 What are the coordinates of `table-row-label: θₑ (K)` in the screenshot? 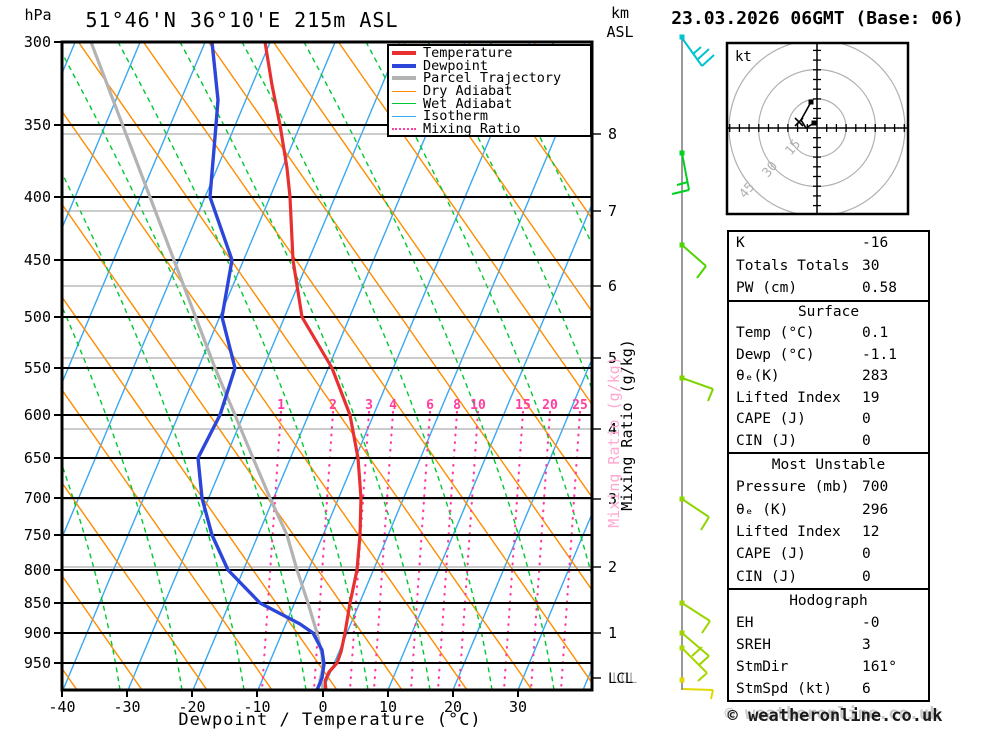 It's located at (762, 509).